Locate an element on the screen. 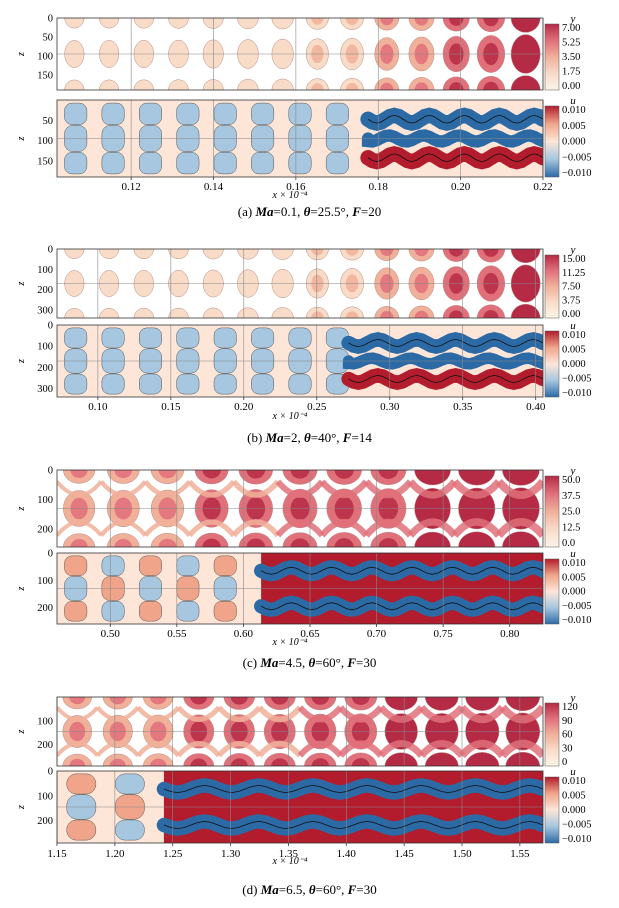 Image resolution: width=619 pixels, height=908 pixels. z-tick-b-upper: 0 is located at coordinates (50, 250).